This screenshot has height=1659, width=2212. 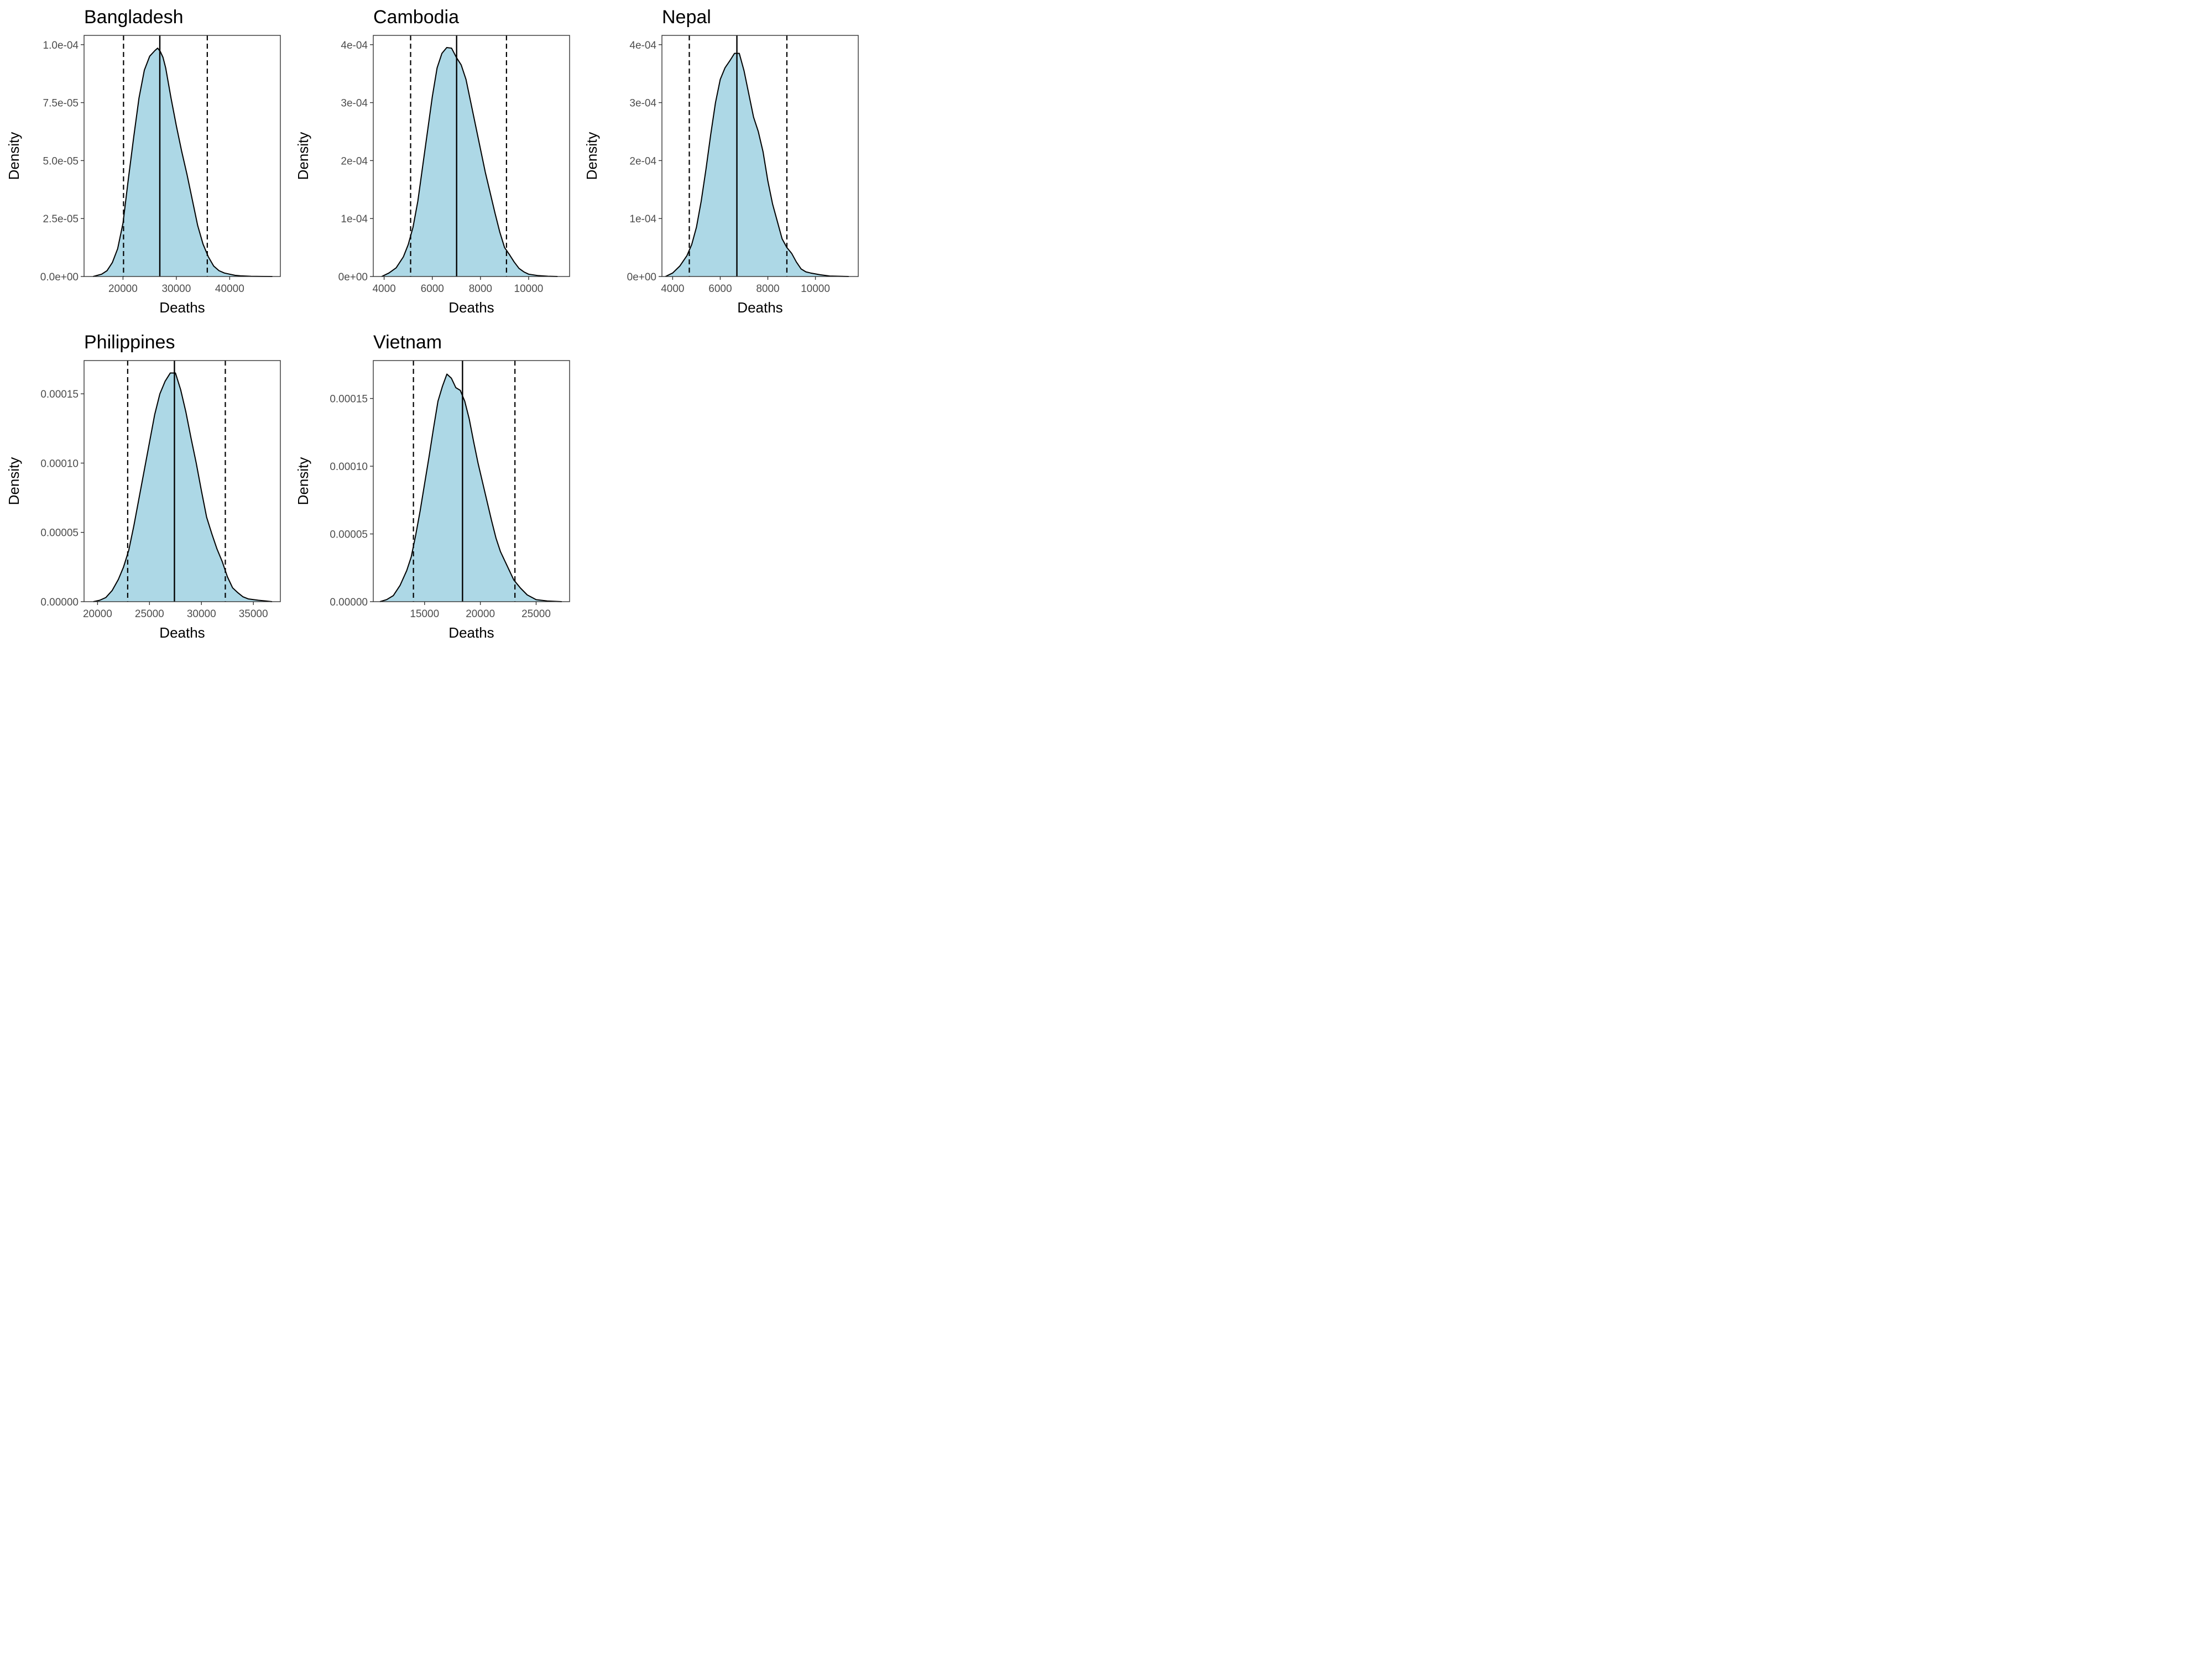 I want to click on y-tick-label: 2.5e-05, so click(x=61, y=219).